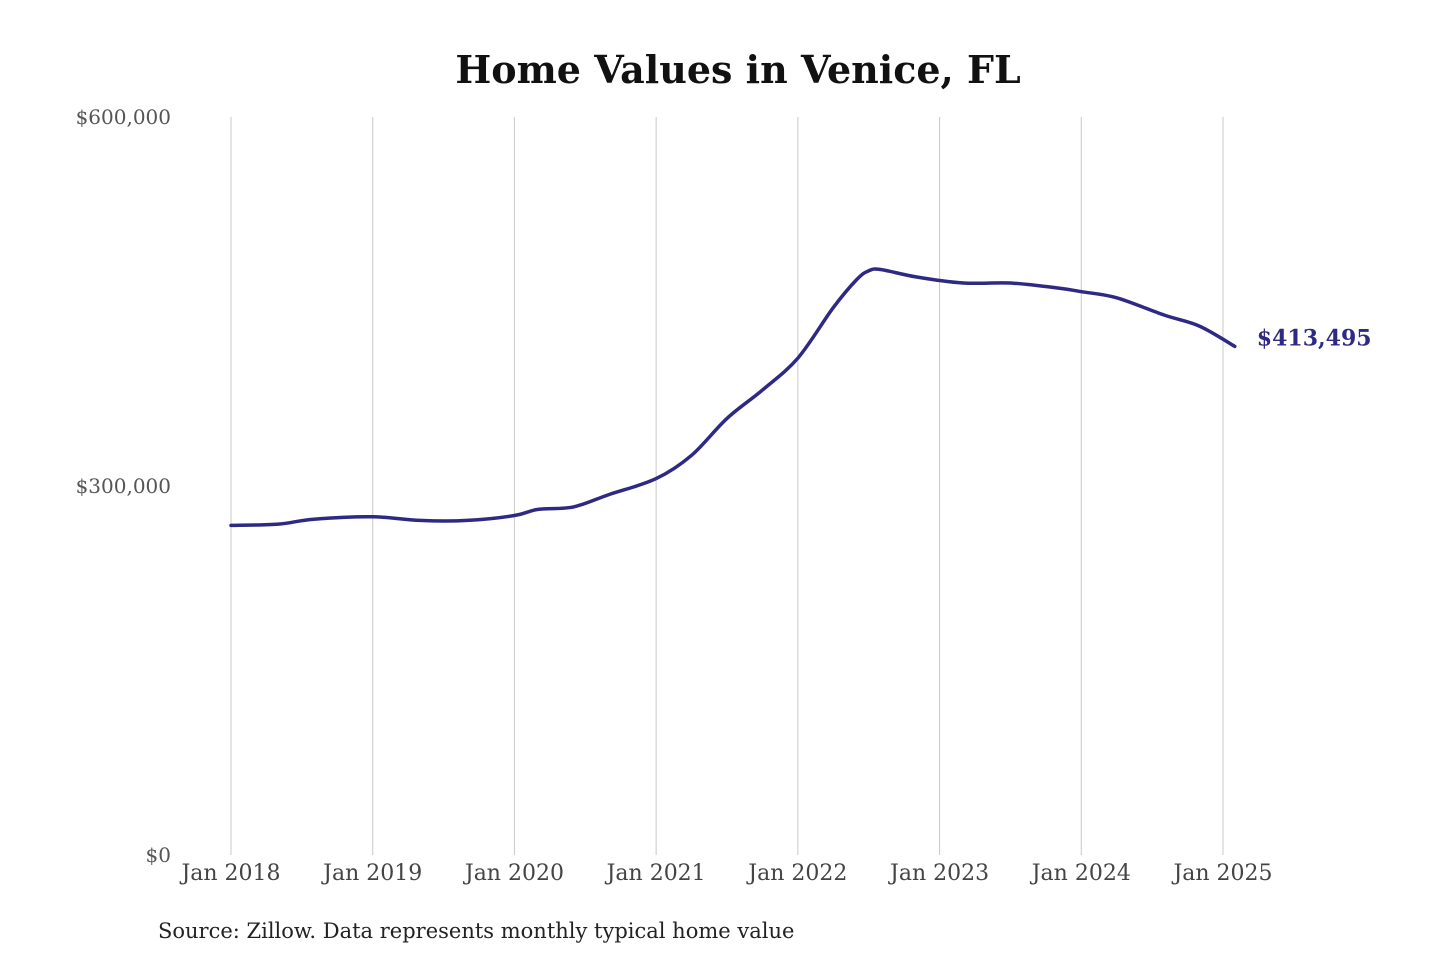 This screenshot has width=1440, height=960. What do you see at coordinates (1314, 338) in the screenshot?
I see `end-value-label: $413,495` at bounding box center [1314, 338].